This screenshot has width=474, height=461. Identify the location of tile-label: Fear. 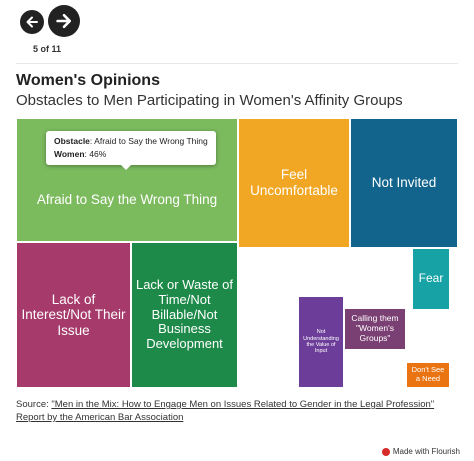
(431, 278).